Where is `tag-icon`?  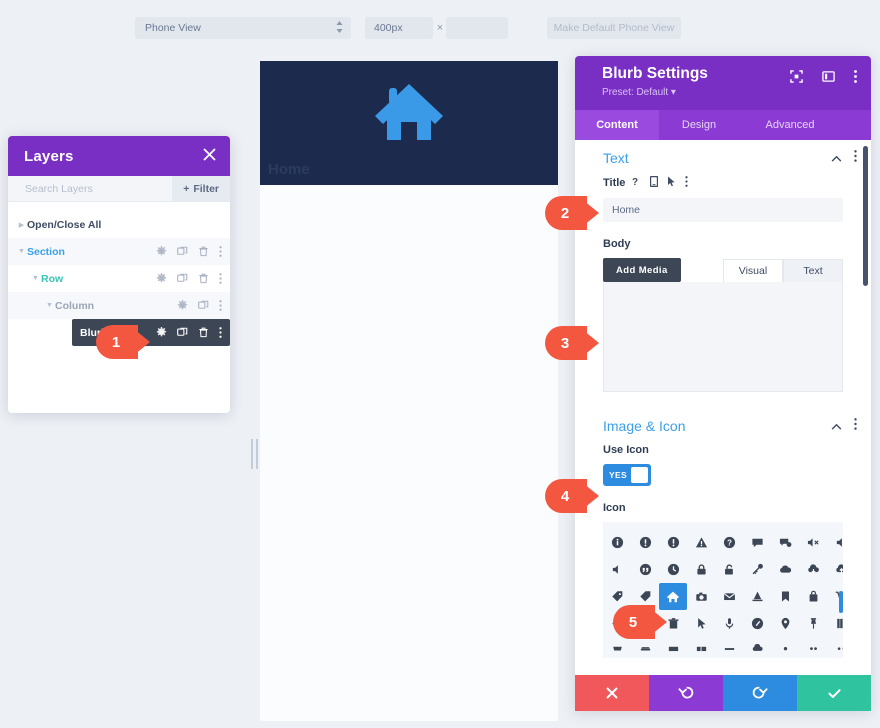
tag-icon is located at coordinates (617, 596).